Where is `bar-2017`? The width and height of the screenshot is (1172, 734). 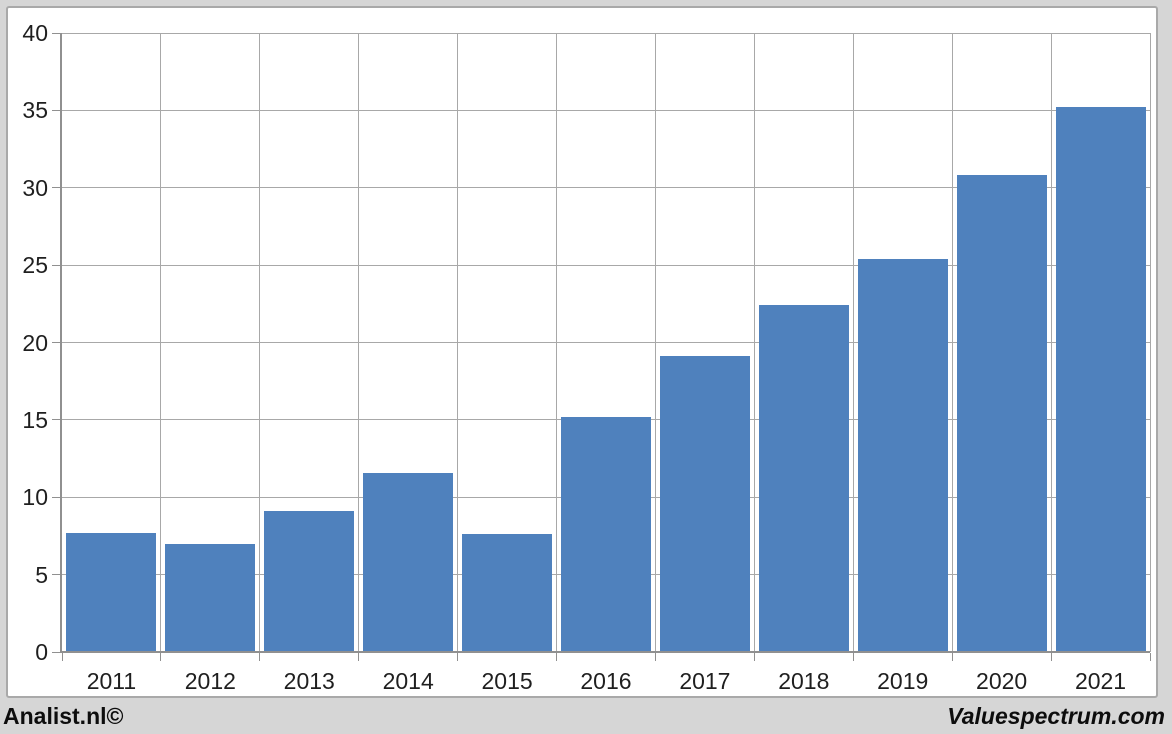 bar-2017 is located at coordinates (704, 504).